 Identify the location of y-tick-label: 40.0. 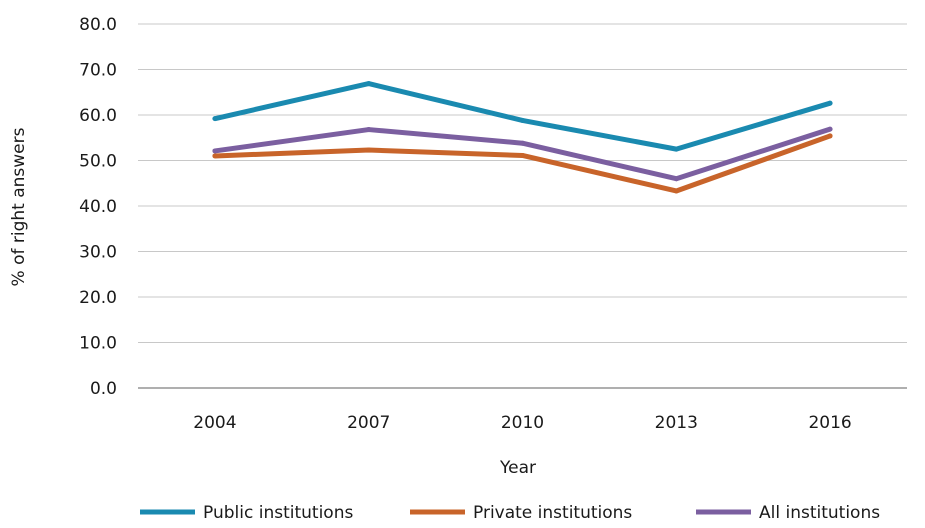
(98, 207).